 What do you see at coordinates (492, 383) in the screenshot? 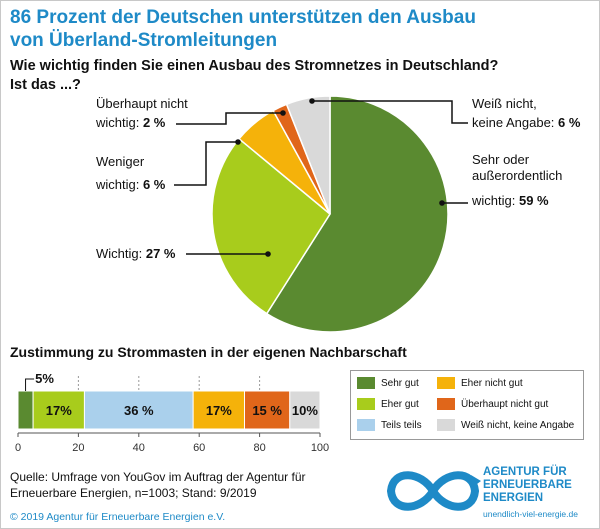
I see `legend-label: Eher nicht gut` at bounding box center [492, 383].